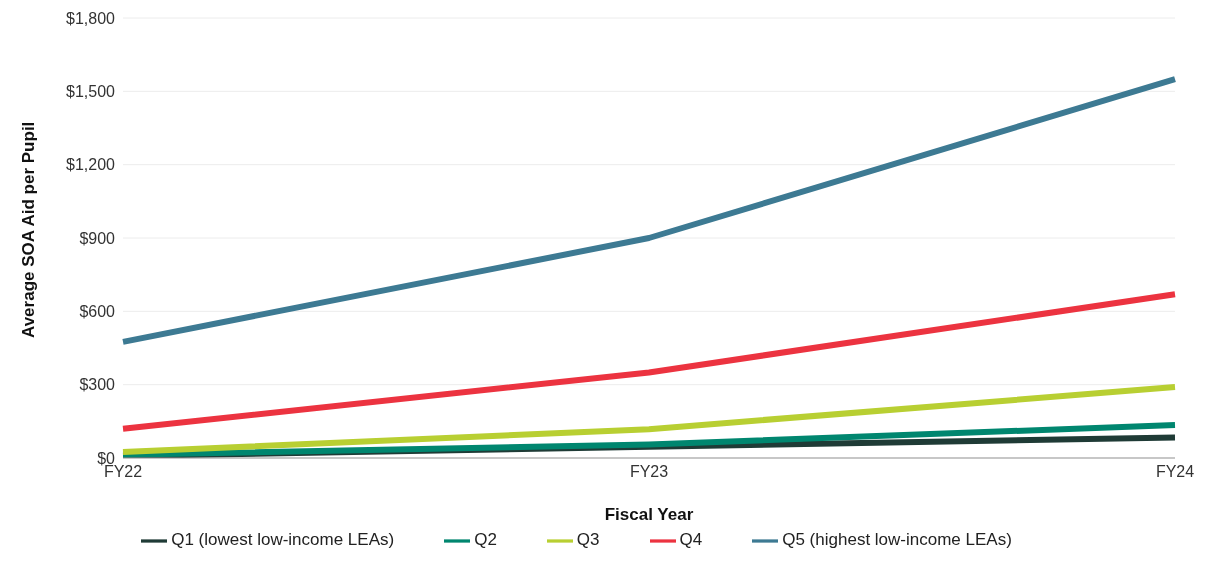 The width and height of the screenshot is (1211, 567). I want to click on legend-label: Q3, so click(588, 540).